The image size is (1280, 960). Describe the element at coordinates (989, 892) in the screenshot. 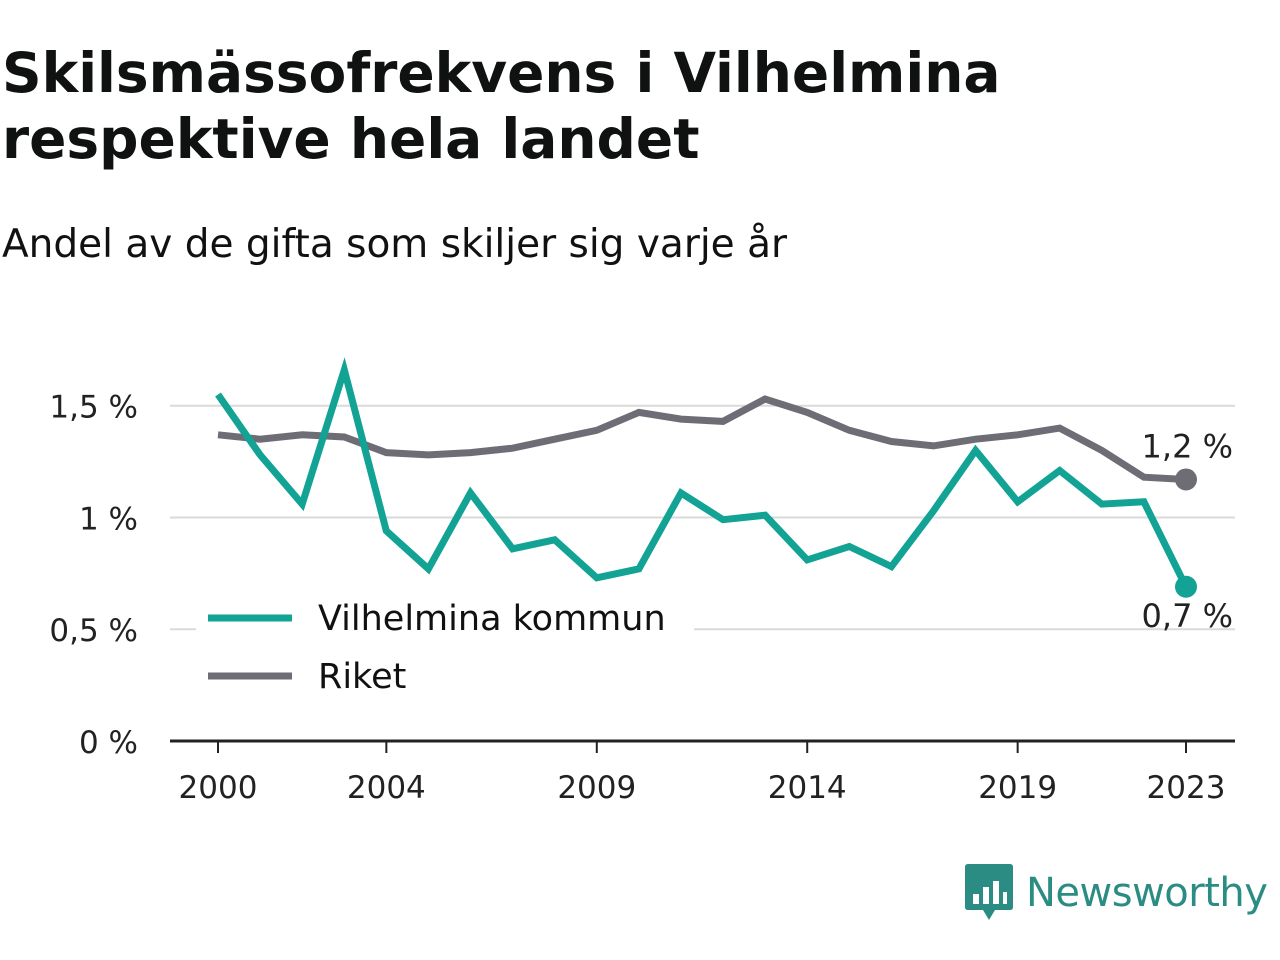

I see `newsworthy-logo-icon` at that location.